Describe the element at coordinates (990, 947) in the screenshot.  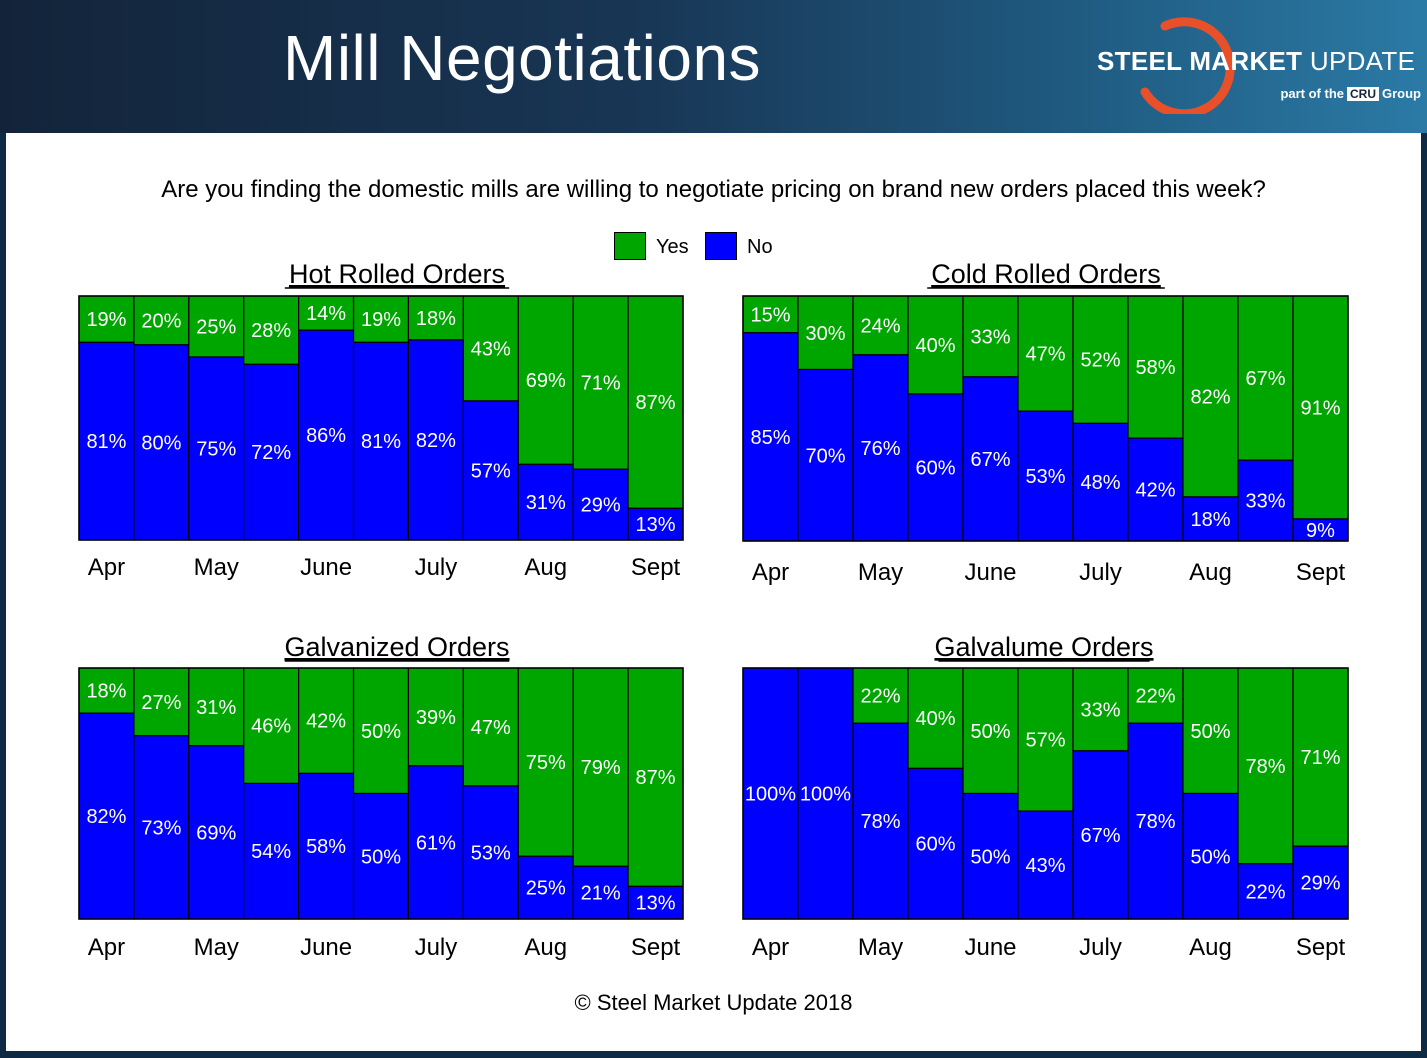
I see `x-tick-label: June` at that location.